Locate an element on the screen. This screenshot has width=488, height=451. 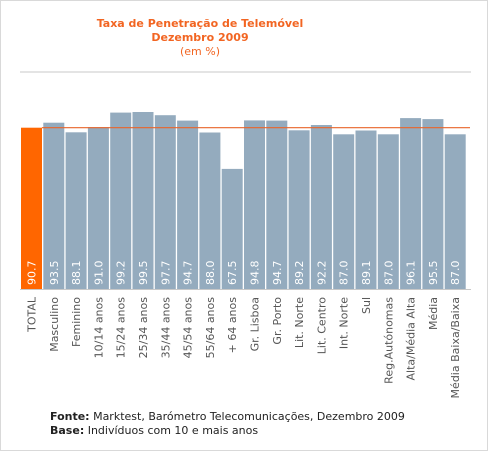
bar-sul is located at coordinates (366, 209).